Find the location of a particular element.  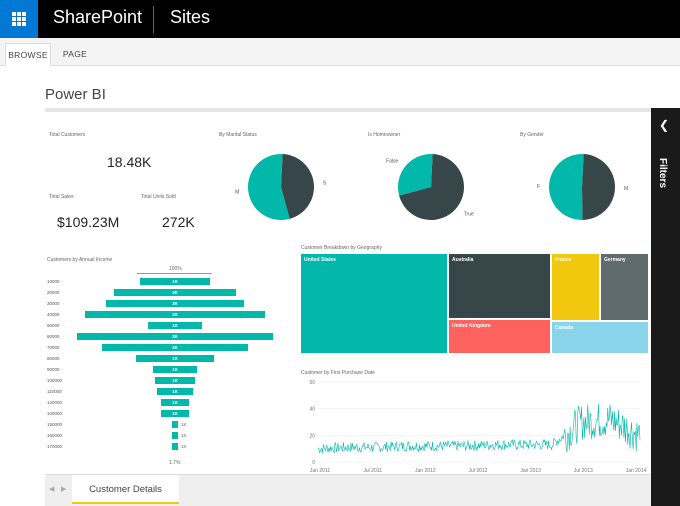

ribbon: BROWSE PAGE is located at coordinates (340, 52).